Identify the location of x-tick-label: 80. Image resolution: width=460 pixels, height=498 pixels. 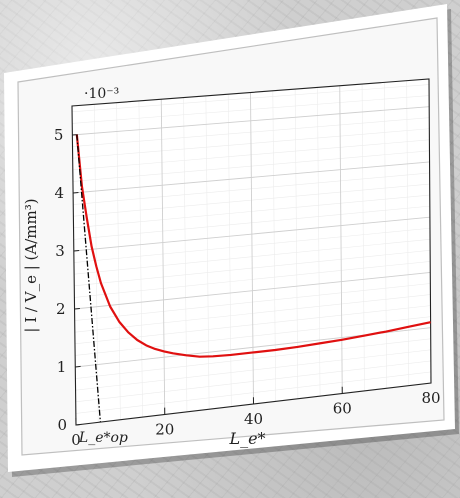
(430, 398).